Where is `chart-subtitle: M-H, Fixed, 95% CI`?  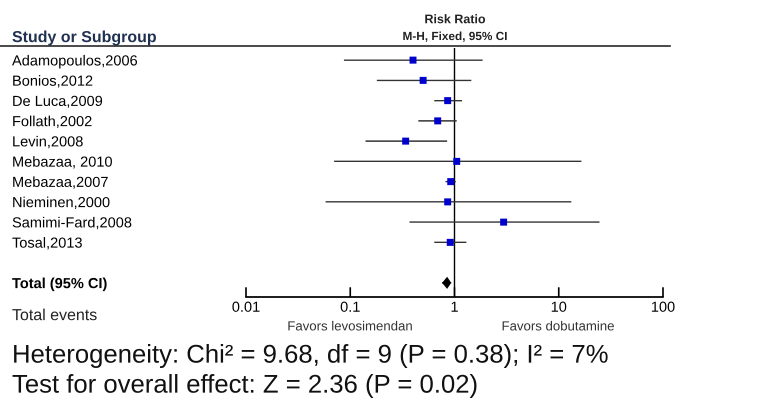
chart-subtitle: M-H, Fixed, 95% CI is located at coordinates (455, 37).